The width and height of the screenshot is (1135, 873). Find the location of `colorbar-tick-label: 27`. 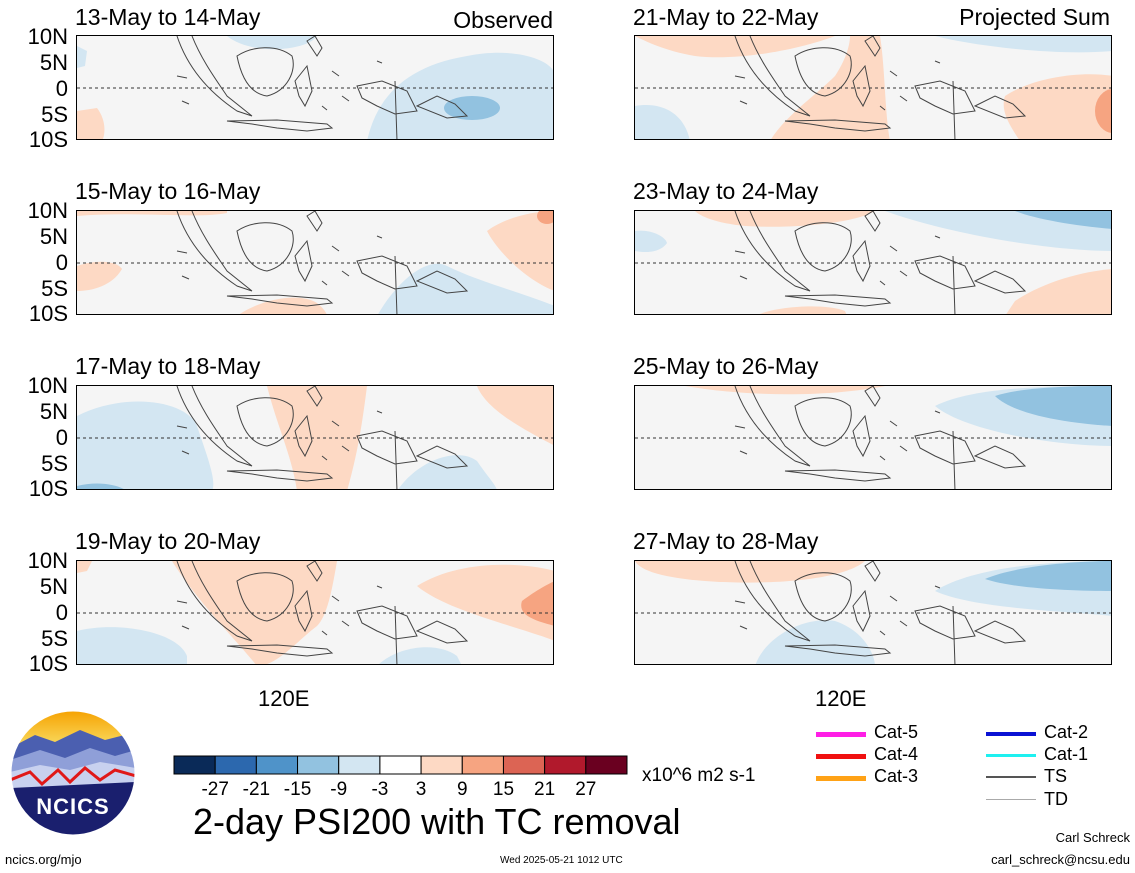

colorbar-tick-label: 27 is located at coordinates (586, 789).